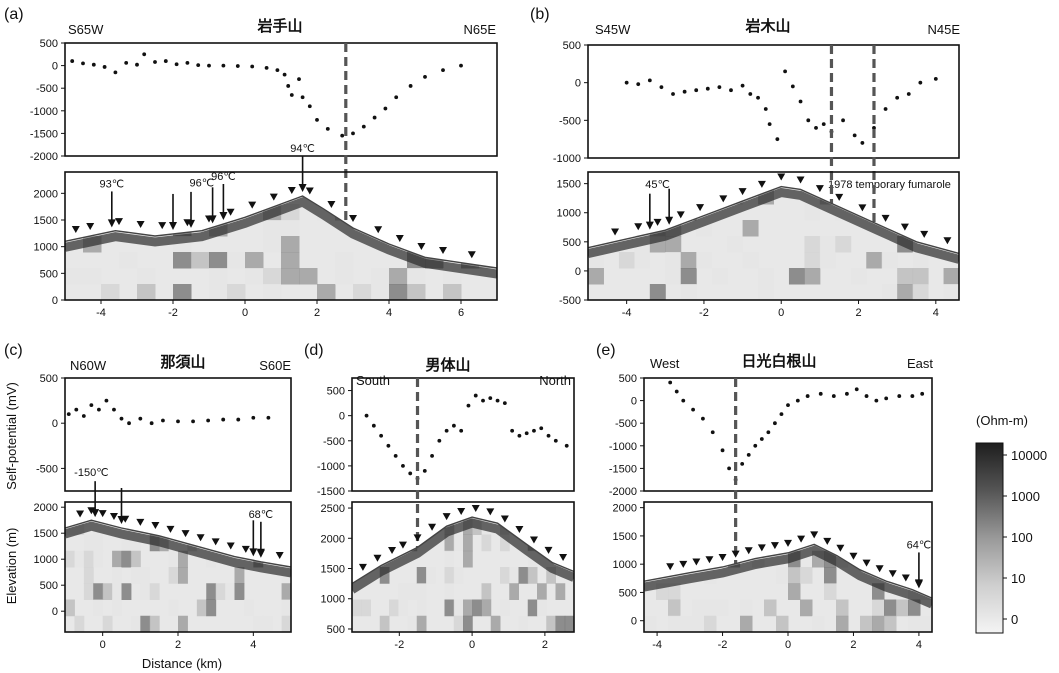 This screenshot has height=673, width=1059. I want to click on temperature-label: 96℃, so click(202, 184).